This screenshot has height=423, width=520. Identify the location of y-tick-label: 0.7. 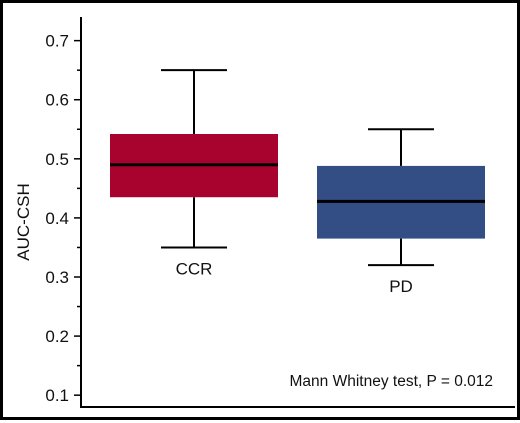
(57, 41).